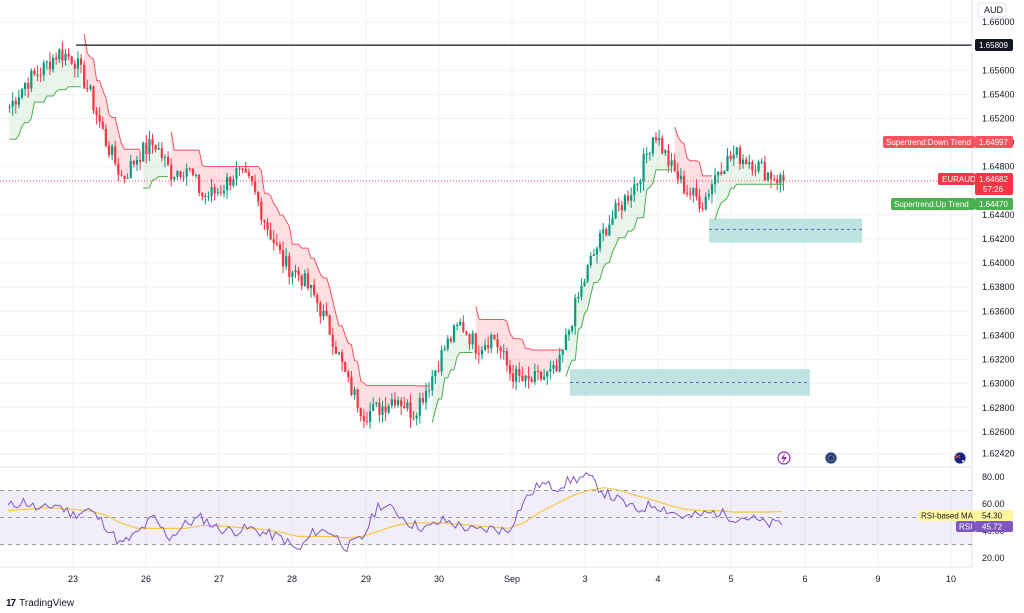  I want to click on price-tick-label: 1.65200, so click(998, 119).